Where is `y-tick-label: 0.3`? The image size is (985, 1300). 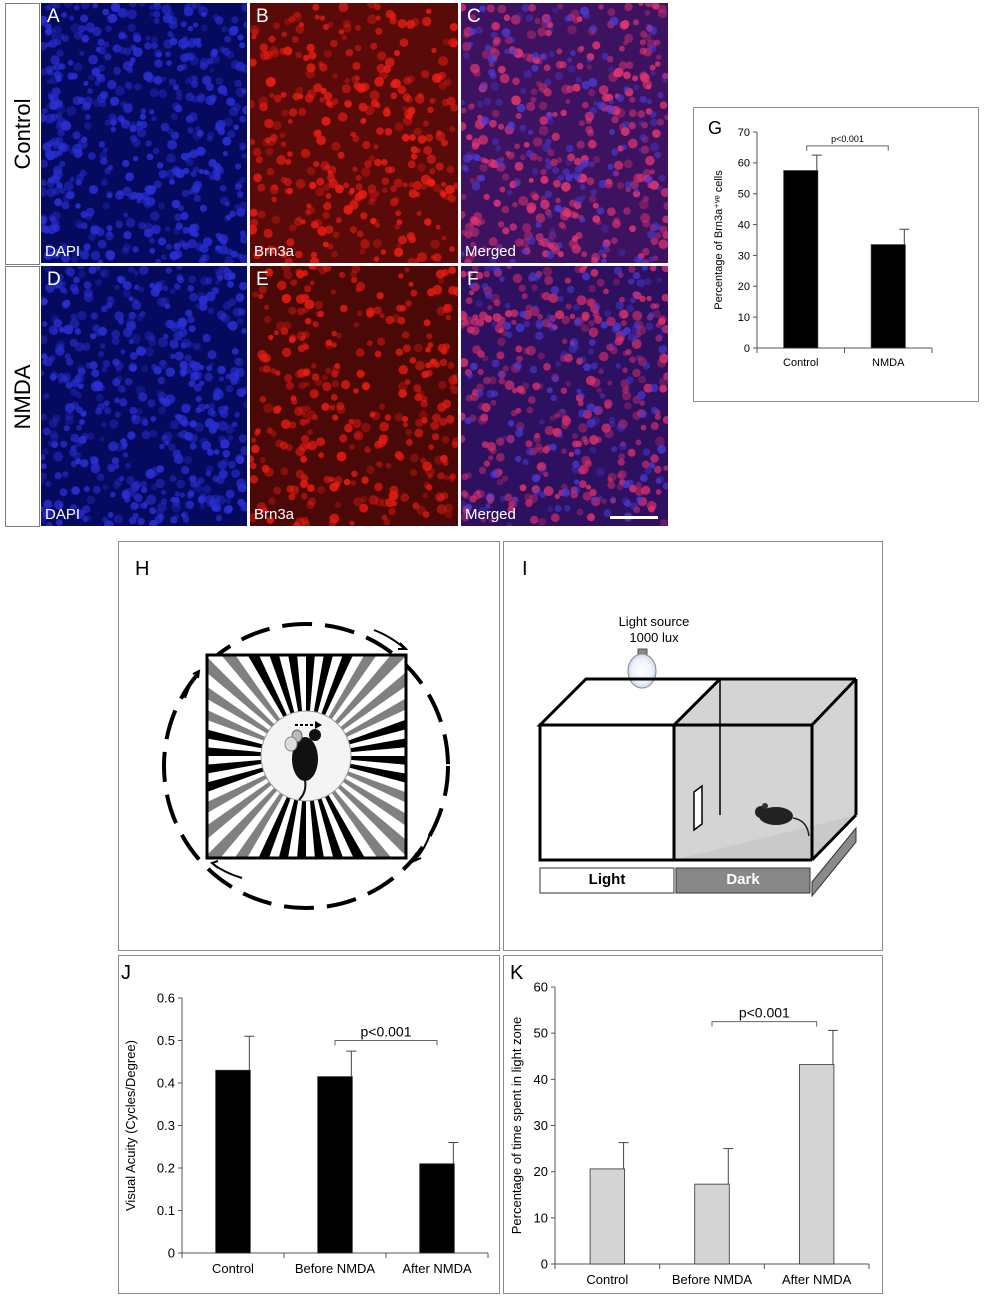
y-tick-label: 0.3 is located at coordinates (166, 1125).